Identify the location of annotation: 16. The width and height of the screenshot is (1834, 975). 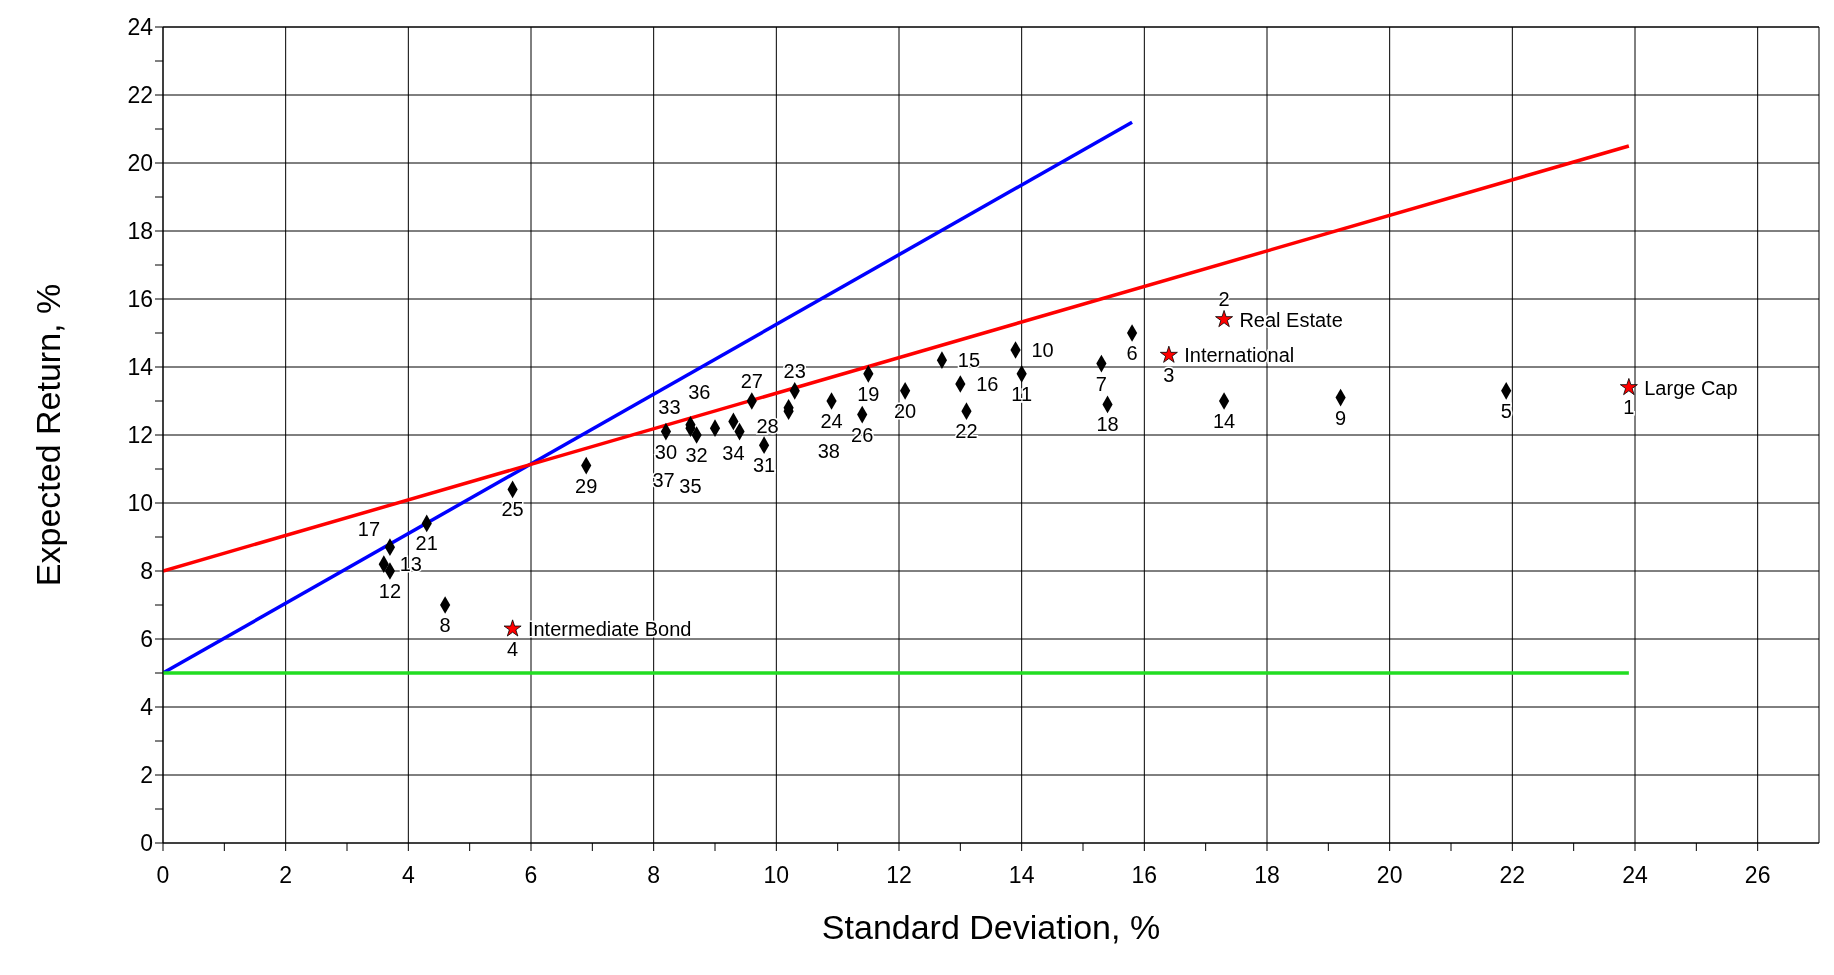
(987, 384).